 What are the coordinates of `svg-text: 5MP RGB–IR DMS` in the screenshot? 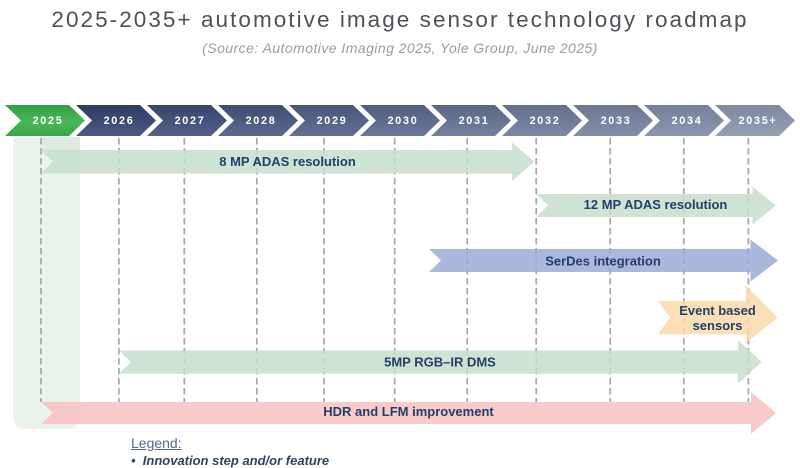 It's located at (440, 361).